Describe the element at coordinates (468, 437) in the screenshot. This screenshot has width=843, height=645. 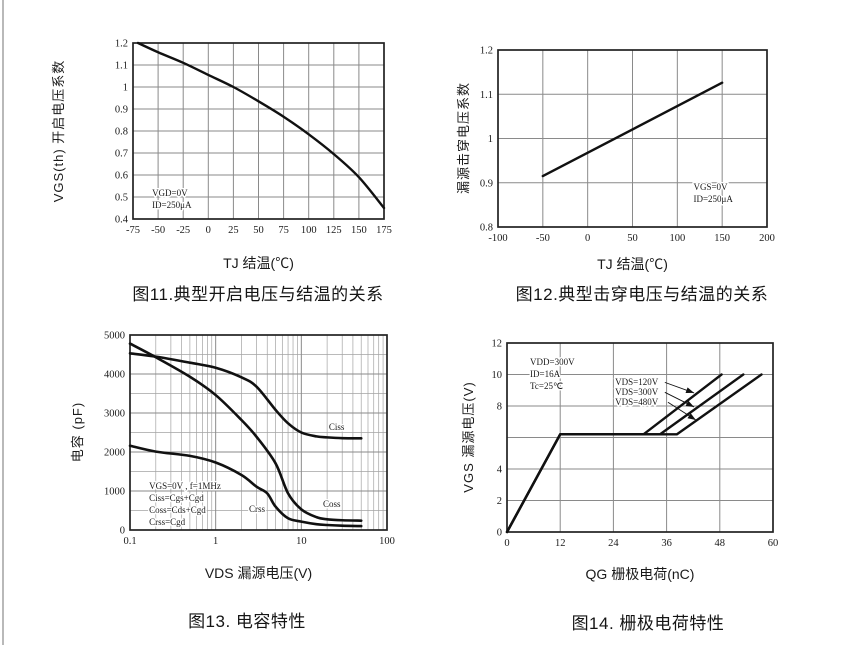
I see `fig14-y-axis-label: VGS 漏源电压(V)` at that location.